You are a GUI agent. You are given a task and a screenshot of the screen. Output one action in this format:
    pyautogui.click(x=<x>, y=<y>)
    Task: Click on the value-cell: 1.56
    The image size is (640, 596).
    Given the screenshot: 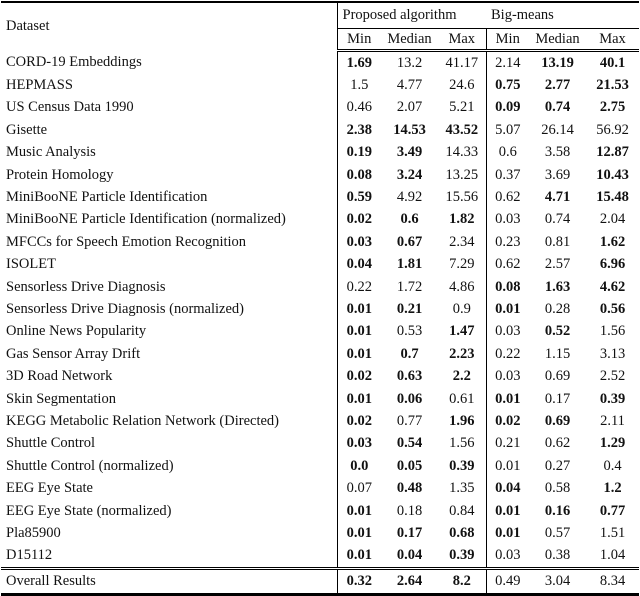 What is the action you would take?
    pyautogui.click(x=462, y=443)
    